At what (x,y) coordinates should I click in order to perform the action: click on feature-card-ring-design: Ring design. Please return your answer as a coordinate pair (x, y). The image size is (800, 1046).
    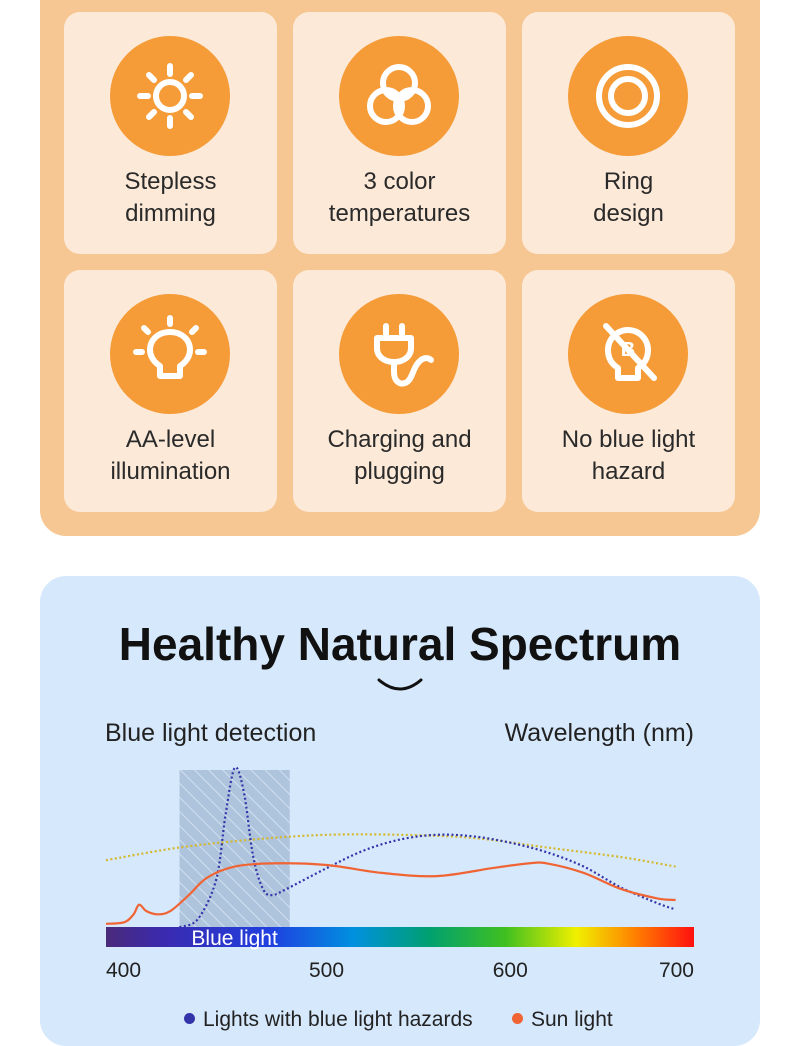
    Looking at the image, I should click on (628, 133).